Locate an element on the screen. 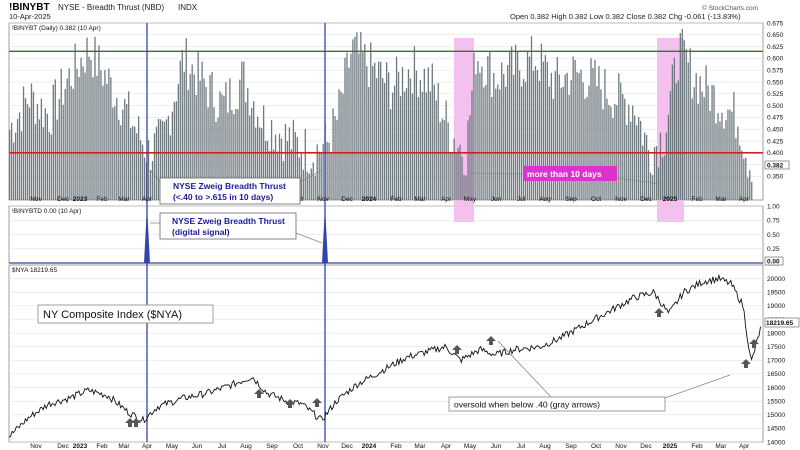  header-date: 10-Apr-2025 is located at coordinates (30, 16).